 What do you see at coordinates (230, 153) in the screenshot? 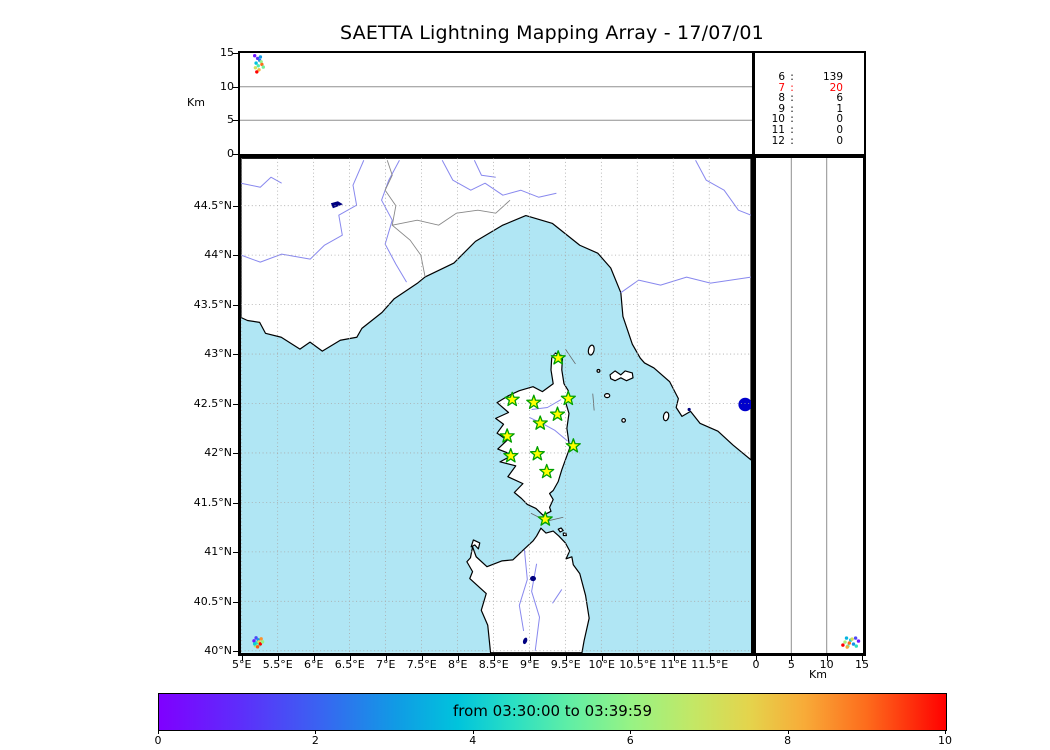
I see `altitude-tick-label: 0` at bounding box center [230, 153].